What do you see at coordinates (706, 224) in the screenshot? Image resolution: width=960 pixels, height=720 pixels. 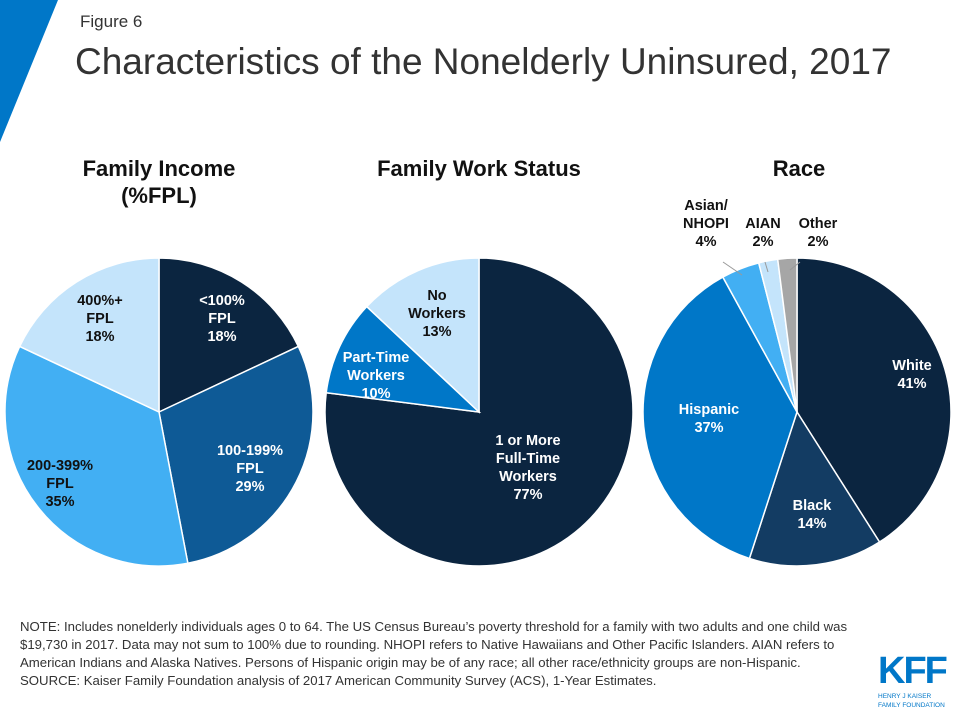 I see `slice-label: Asian/NHOPI 4%` at bounding box center [706, 224].